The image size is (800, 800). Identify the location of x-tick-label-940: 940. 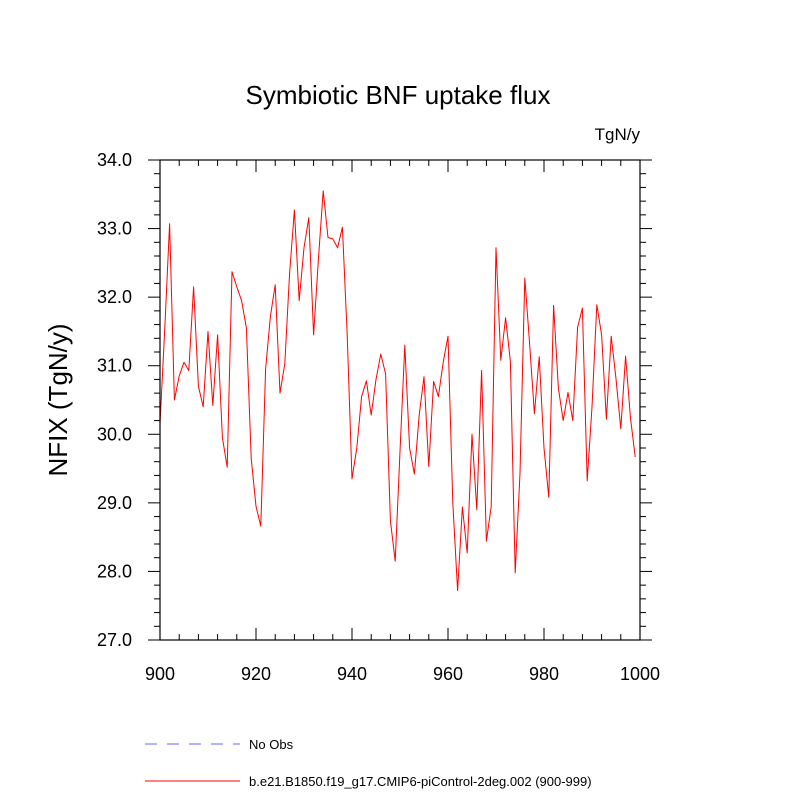
(352, 674).